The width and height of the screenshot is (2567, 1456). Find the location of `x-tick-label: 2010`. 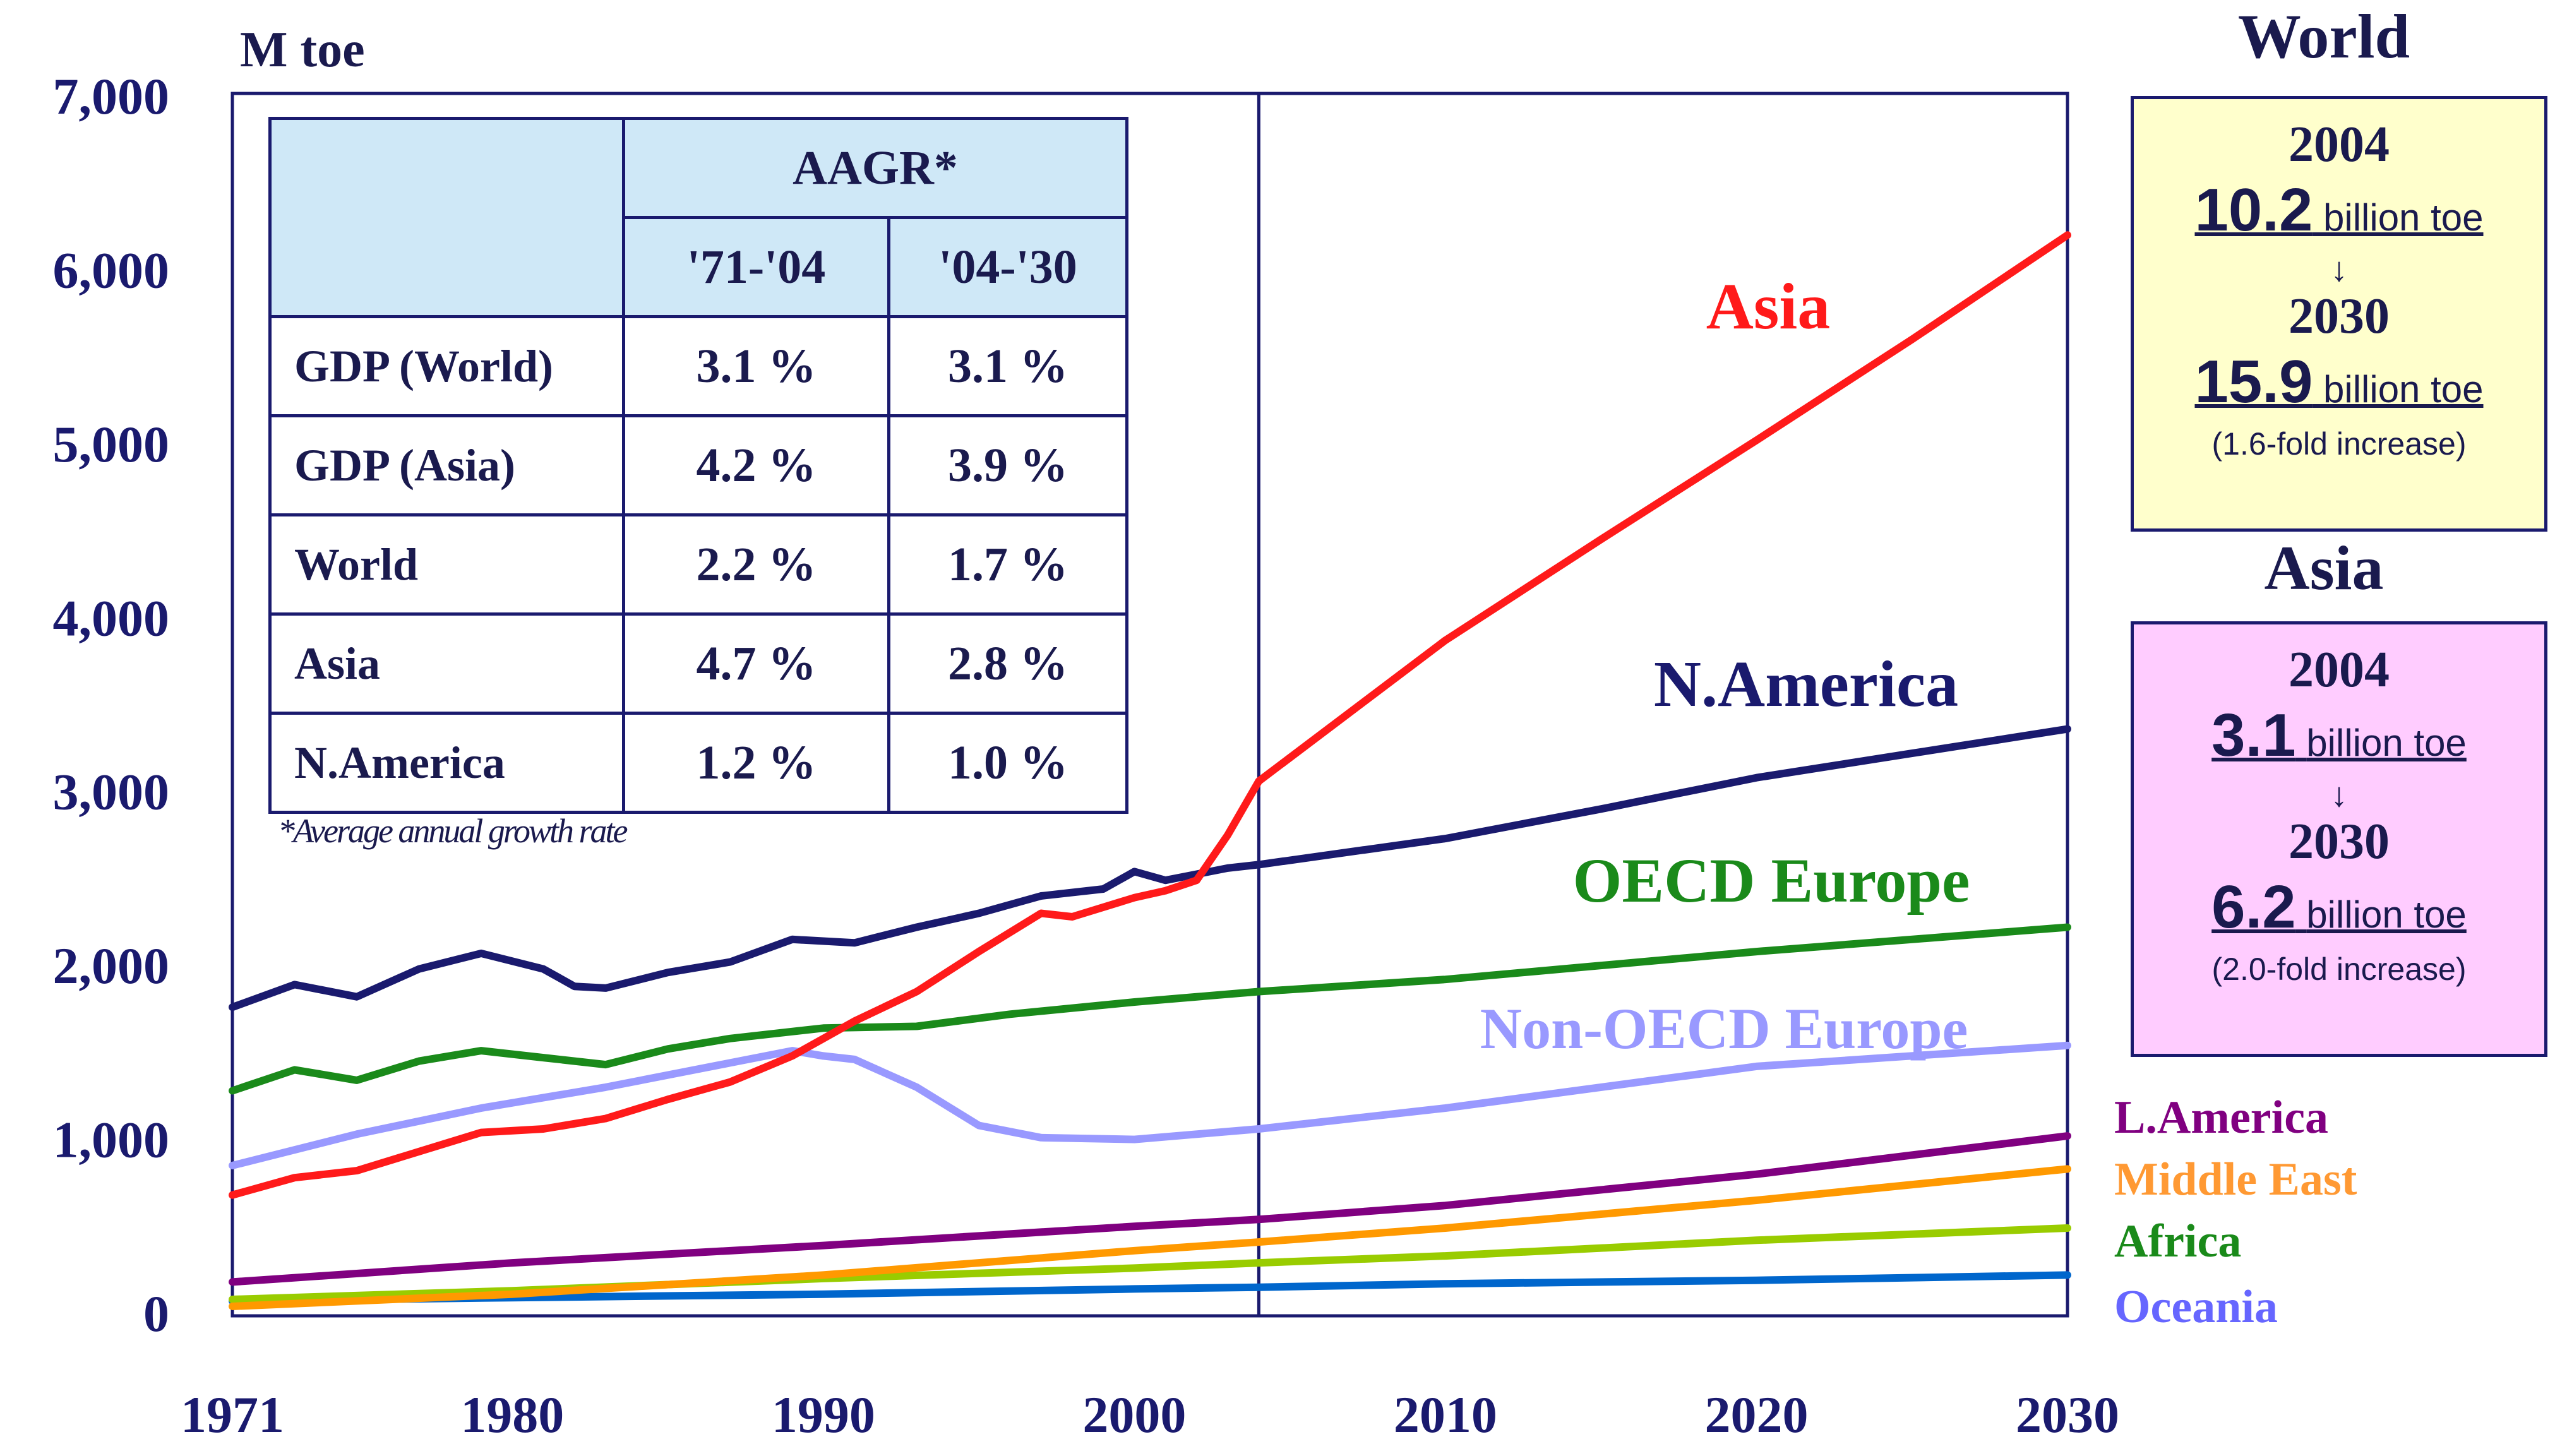

x-tick-label: 2010 is located at coordinates (1445, 1414).